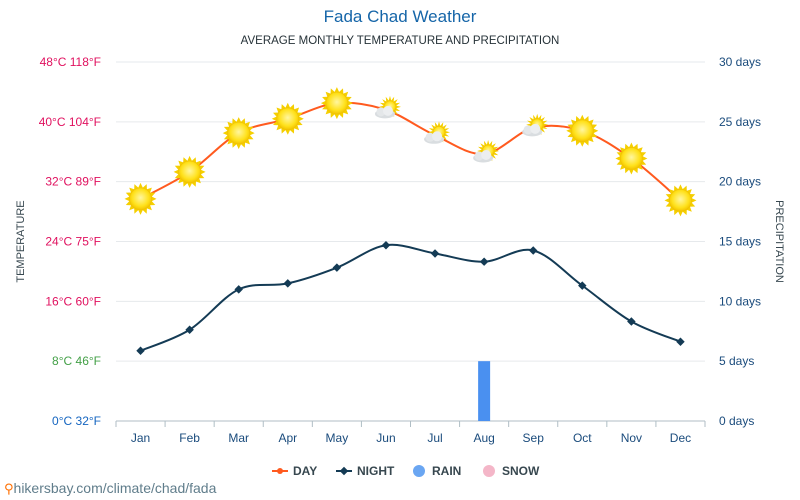  What do you see at coordinates (376, 471) in the screenshot?
I see `legend-label: NIGHT` at bounding box center [376, 471].